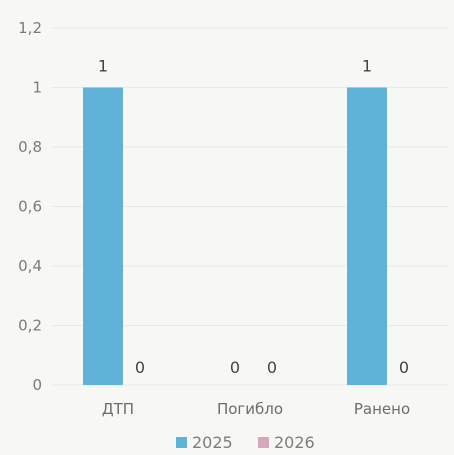 This screenshot has height=455, width=454. I want to click on legend-swatch-2025, so click(181, 442).